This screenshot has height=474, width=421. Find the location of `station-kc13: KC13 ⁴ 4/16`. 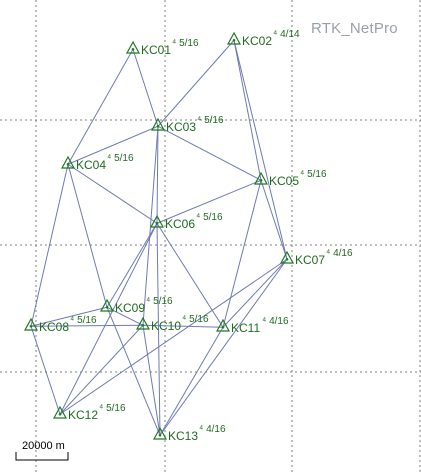

station-kc13: KC13 ⁴ 4/16 is located at coordinates (189, 433).